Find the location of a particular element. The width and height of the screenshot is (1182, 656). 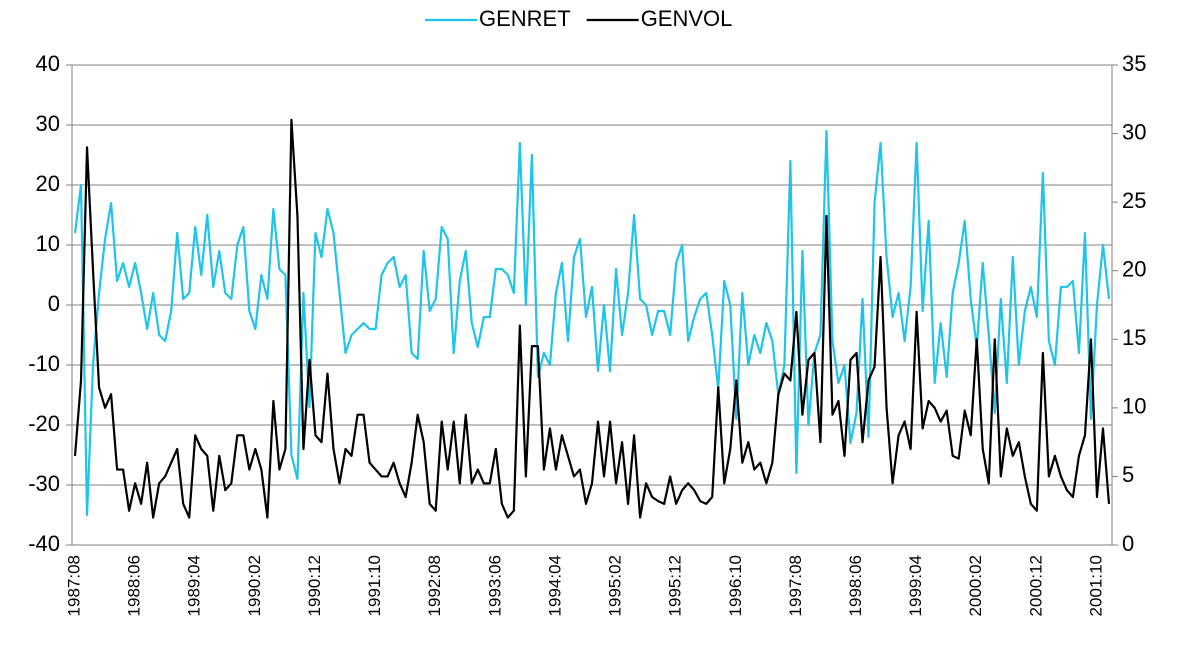

x-tick-label: 1999:04 is located at coordinates (915, 585).